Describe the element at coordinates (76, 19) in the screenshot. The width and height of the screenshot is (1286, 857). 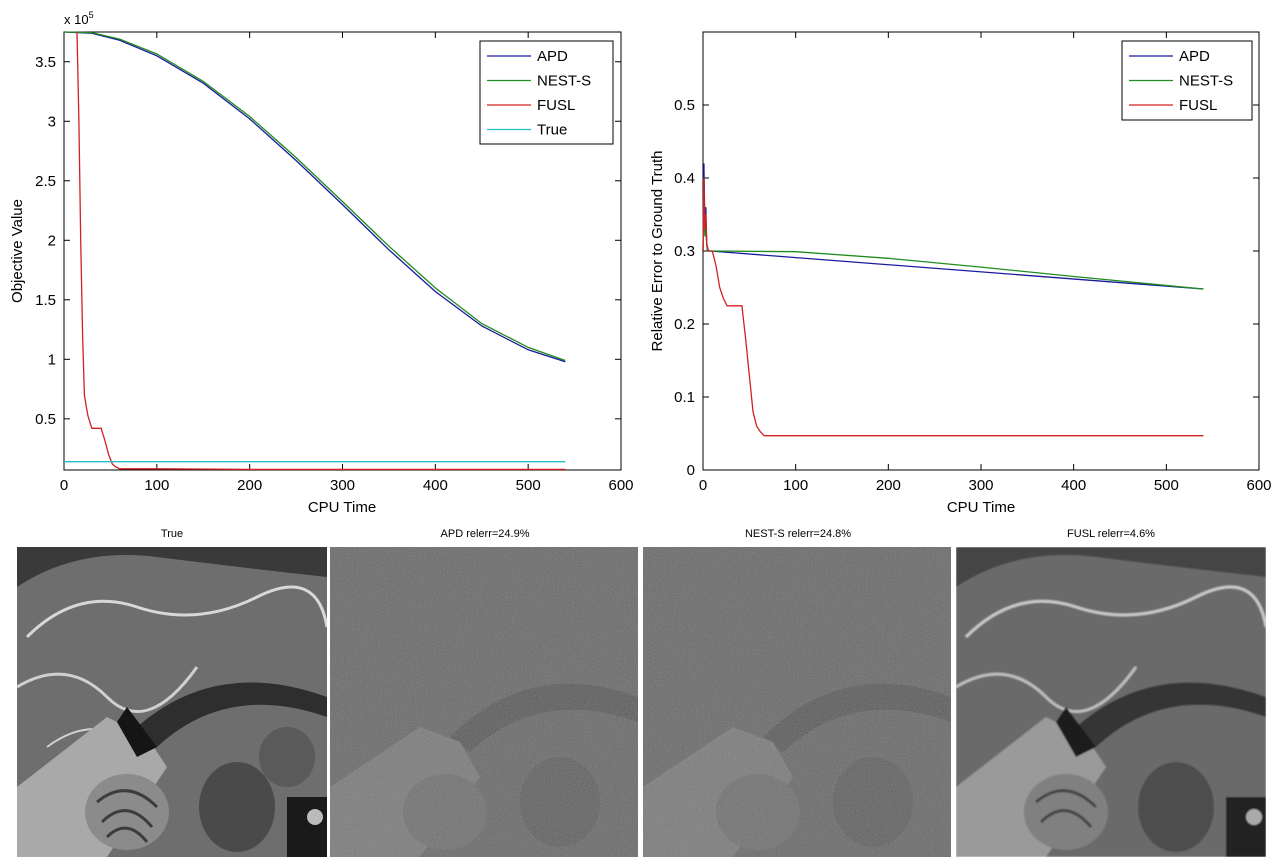
I see `y-exponent-base: x 10` at that location.